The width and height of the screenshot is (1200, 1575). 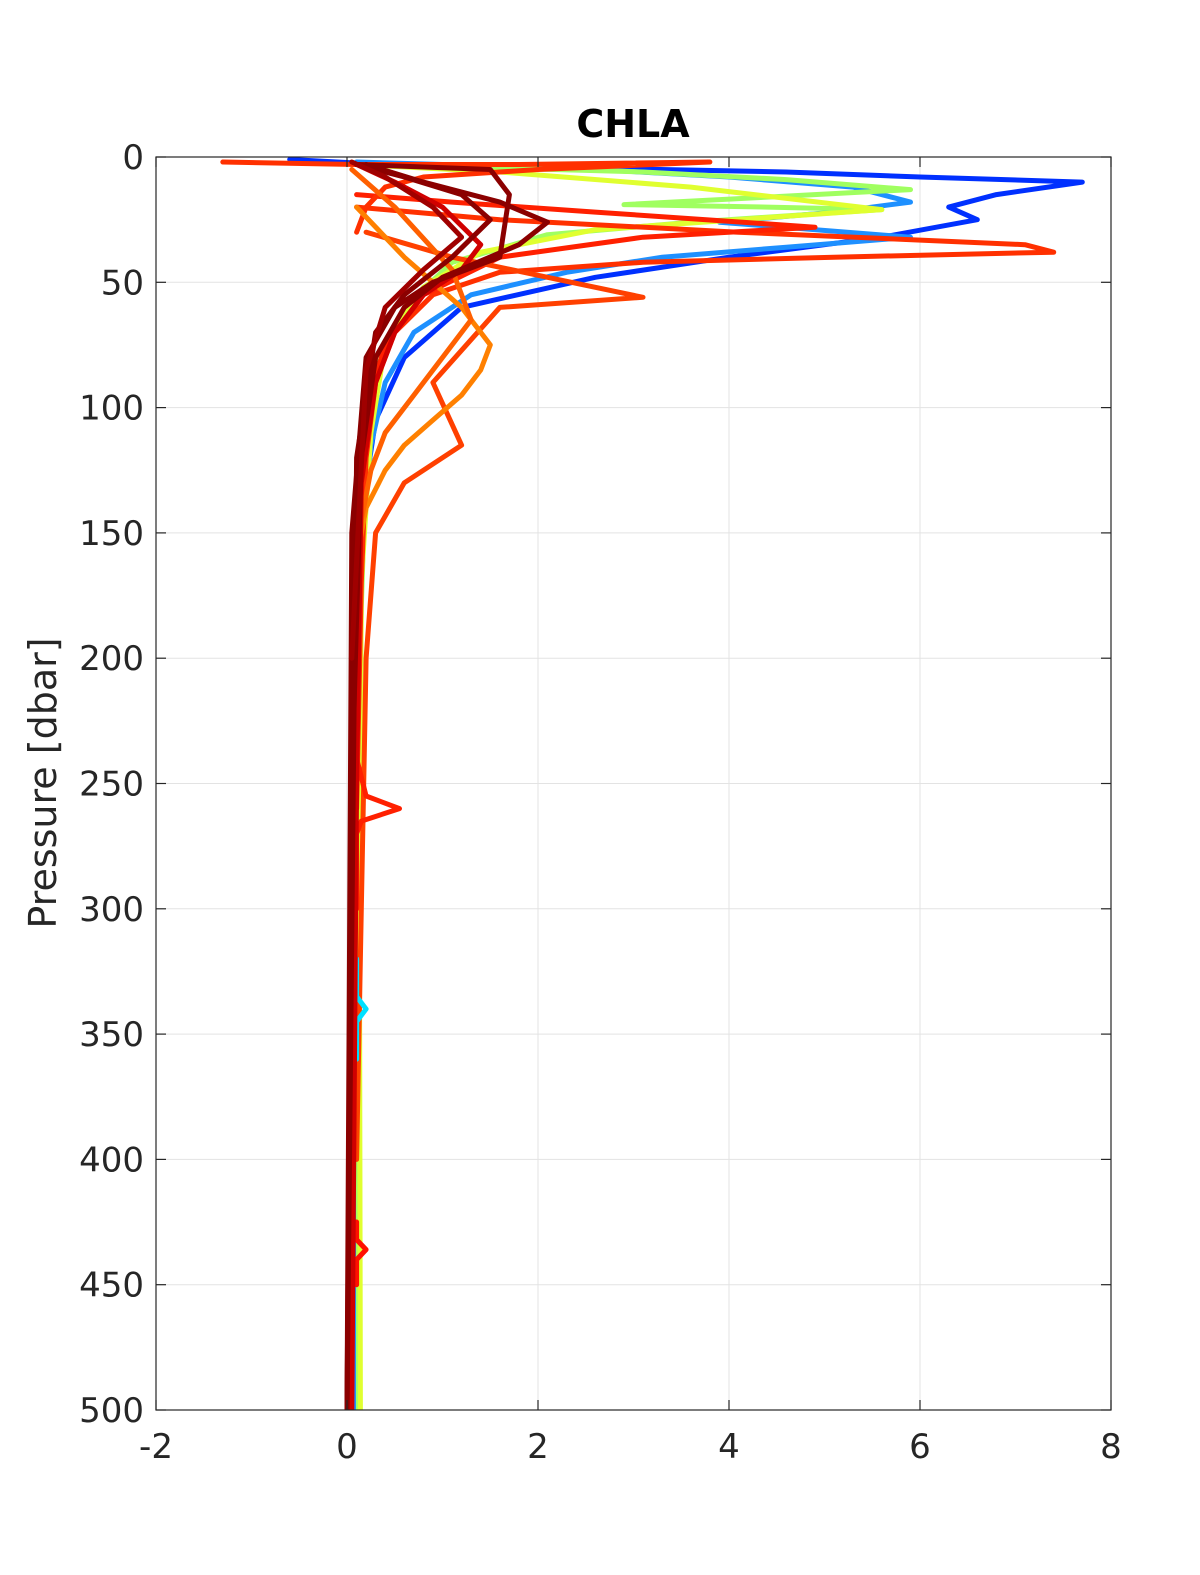 I want to click on x-tick-label: 0, so click(x=347, y=1447).